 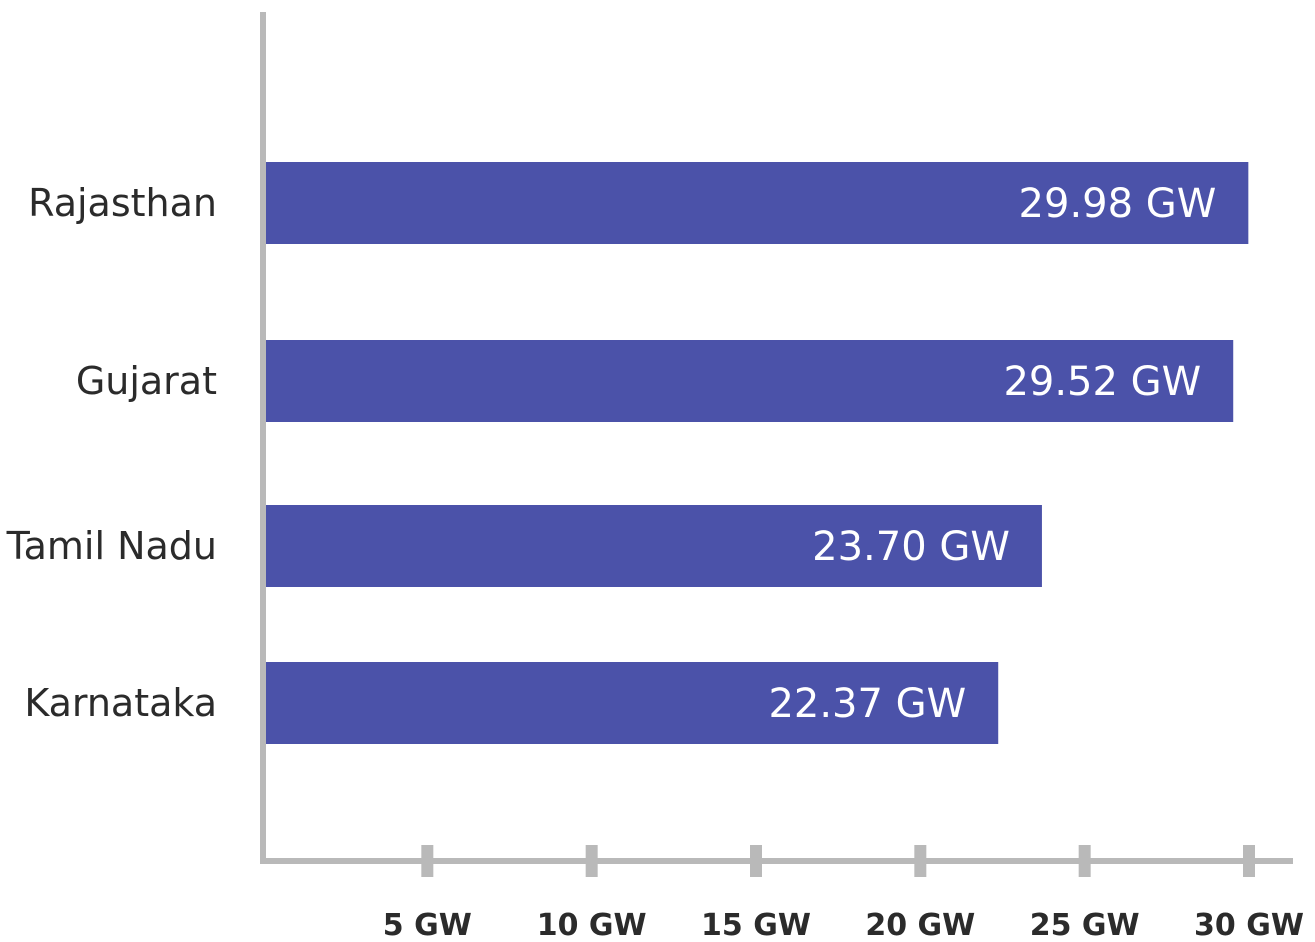 I want to click on x-tick-label-15: 15 GW, so click(x=756, y=925).